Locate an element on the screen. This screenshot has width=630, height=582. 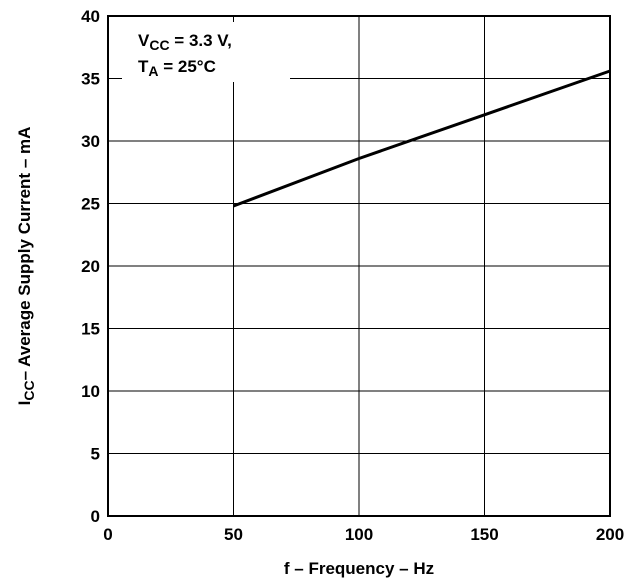
y-tick-label: 0 is located at coordinates (95, 516).